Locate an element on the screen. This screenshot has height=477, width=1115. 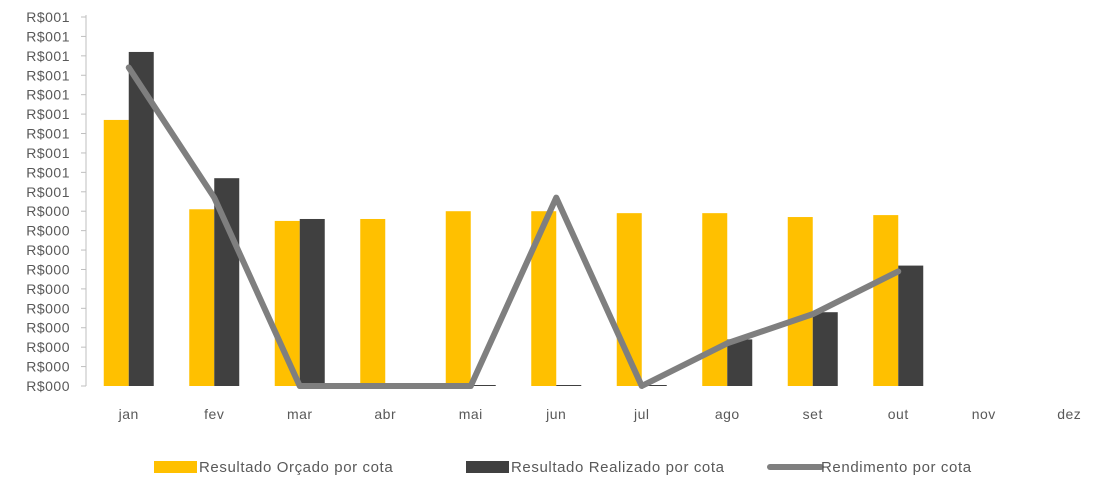
x-tick-label: set is located at coordinates (813, 414).